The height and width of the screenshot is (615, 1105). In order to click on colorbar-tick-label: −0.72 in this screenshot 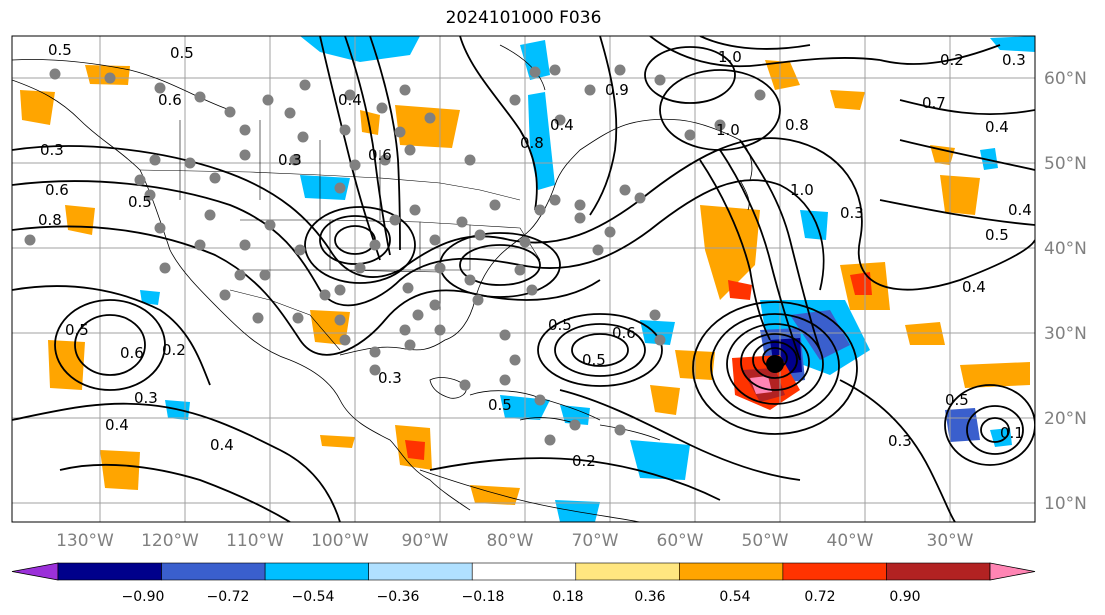, I will do `click(228, 597)`.